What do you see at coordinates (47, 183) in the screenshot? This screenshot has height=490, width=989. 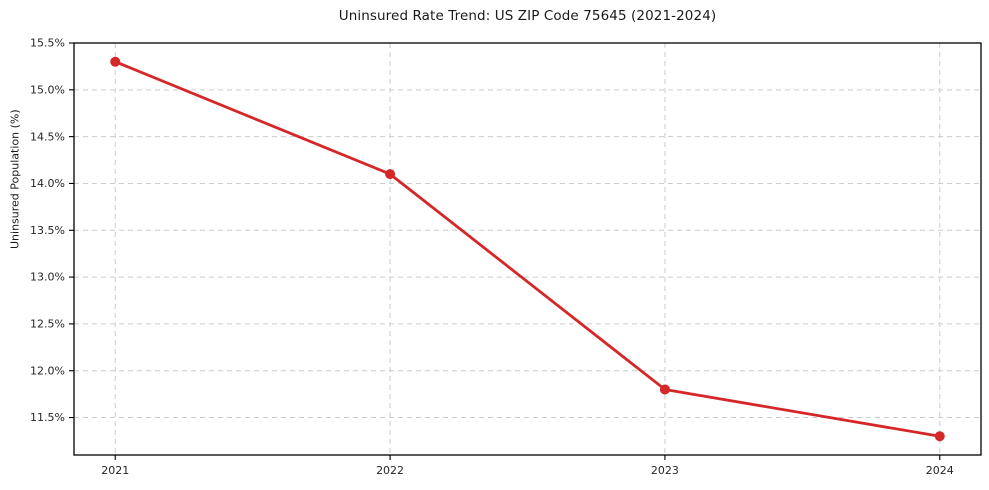 I see `y-tick-label: 14.0%` at bounding box center [47, 183].